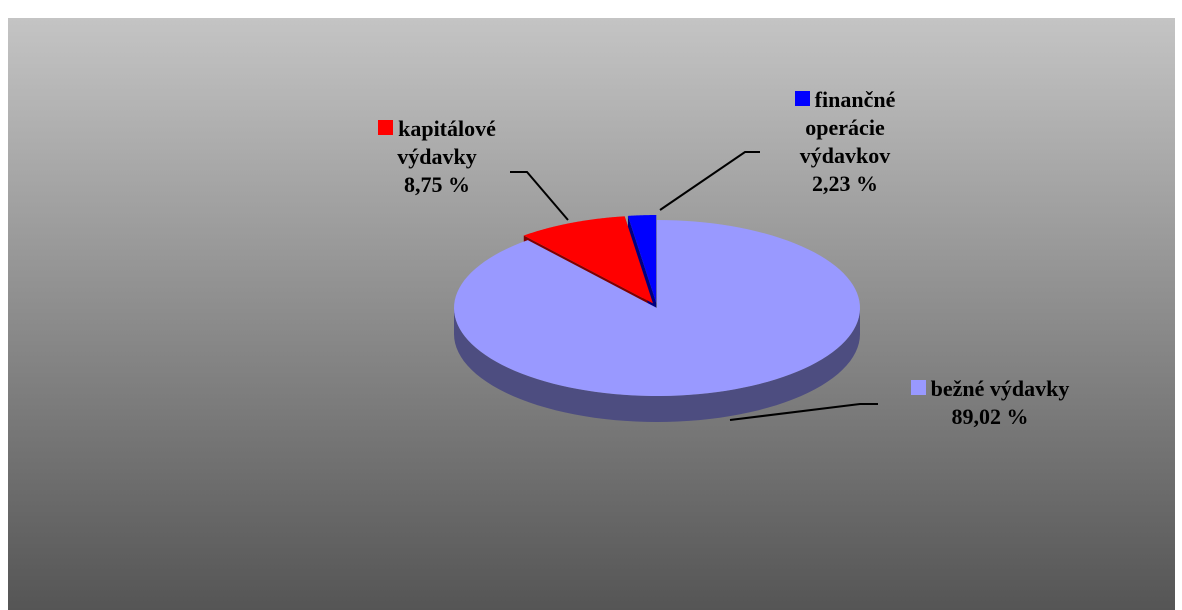 This screenshot has height=610, width=1182. I want to click on legend-label: kapitálové výdavky, so click(446, 142).